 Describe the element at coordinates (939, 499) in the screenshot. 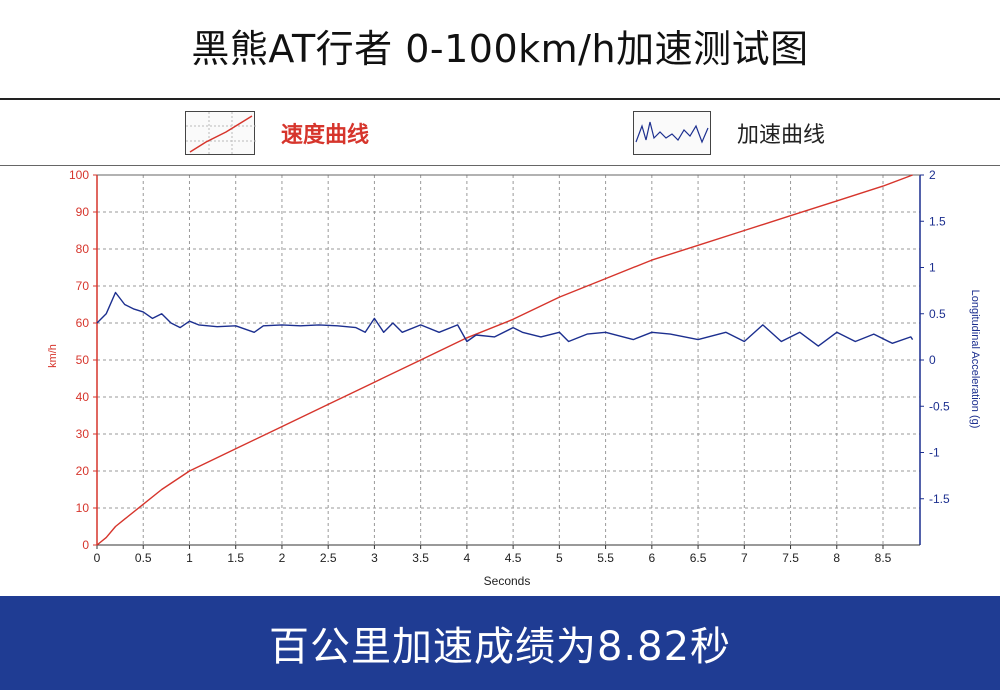

I see `y-right-tick-label: -1.5` at that location.